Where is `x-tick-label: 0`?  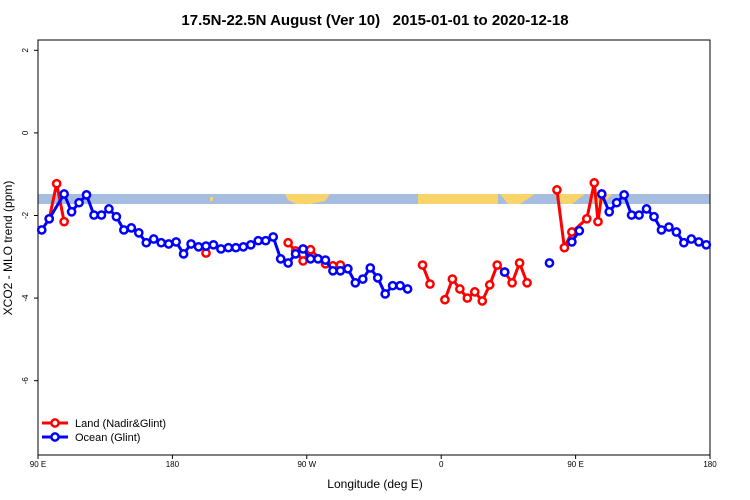
x-tick-label: 0 is located at coordinates (441, 464).